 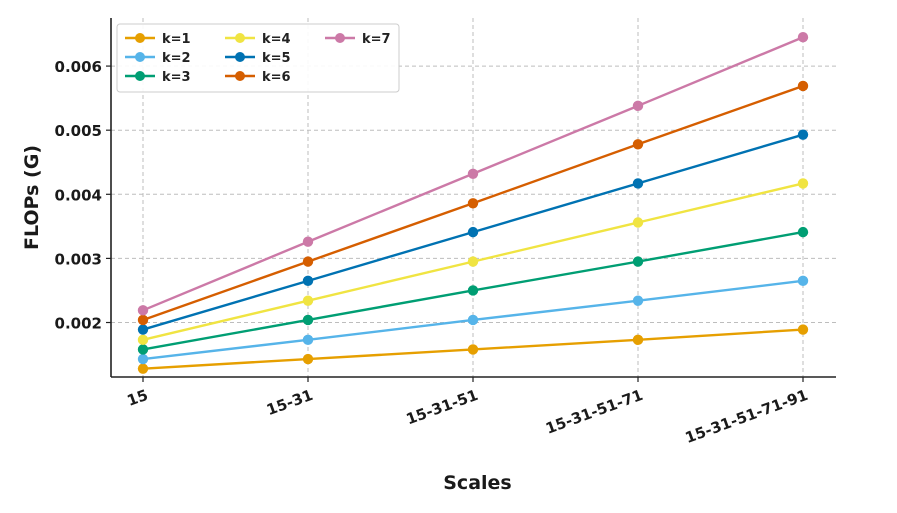 What do you see at coordinates (158, 39) in the screenshot?
I see `legend-entry: k=1` at bounding box center [158, 39].